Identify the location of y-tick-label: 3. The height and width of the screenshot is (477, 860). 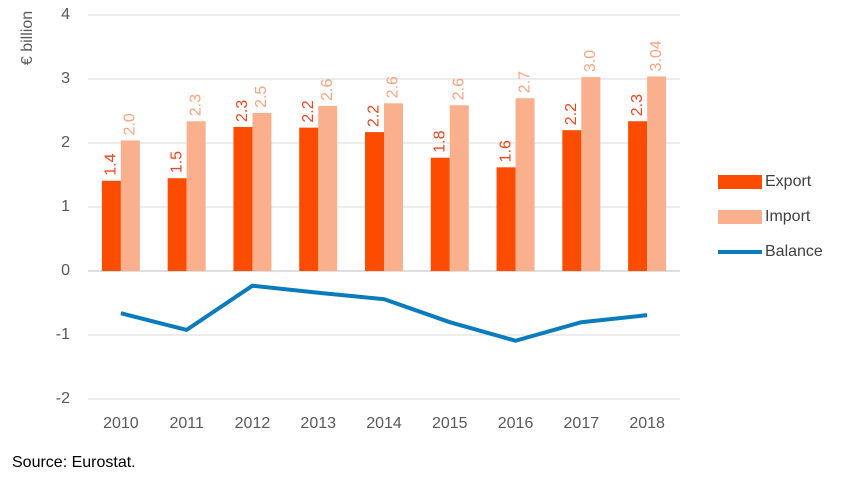
(65, 78).